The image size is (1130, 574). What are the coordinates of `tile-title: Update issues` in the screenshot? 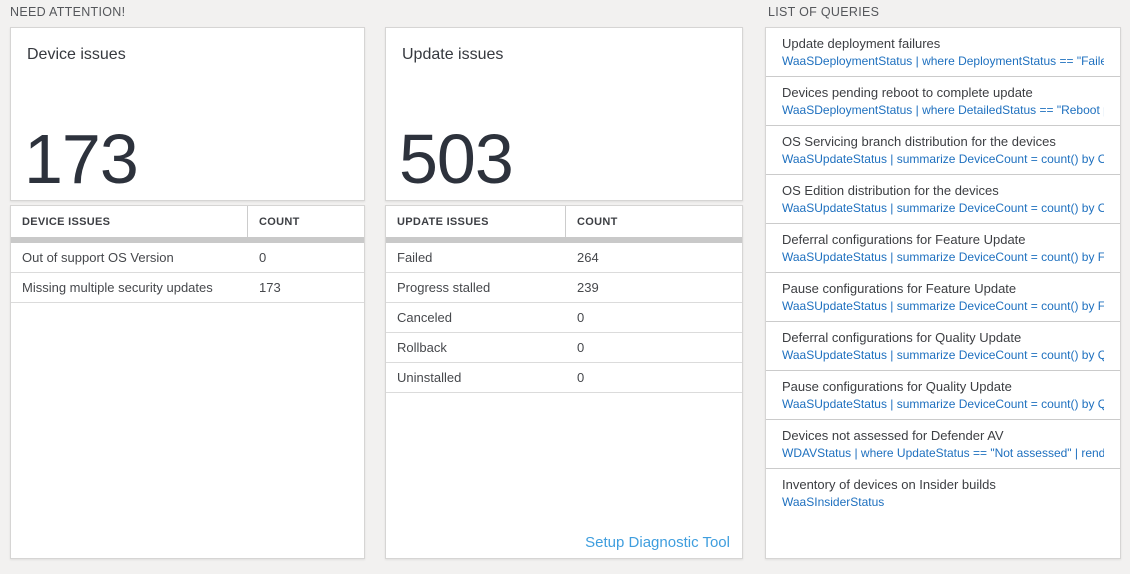 It's located at (453, 54).